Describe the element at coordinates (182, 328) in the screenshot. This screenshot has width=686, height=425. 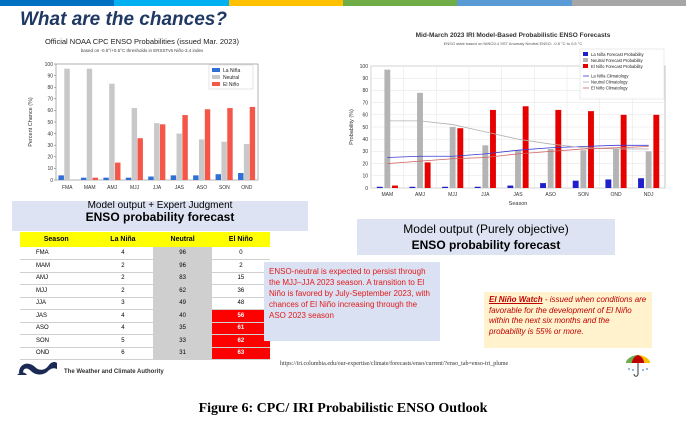
I see `table-cell: 35` at that location.